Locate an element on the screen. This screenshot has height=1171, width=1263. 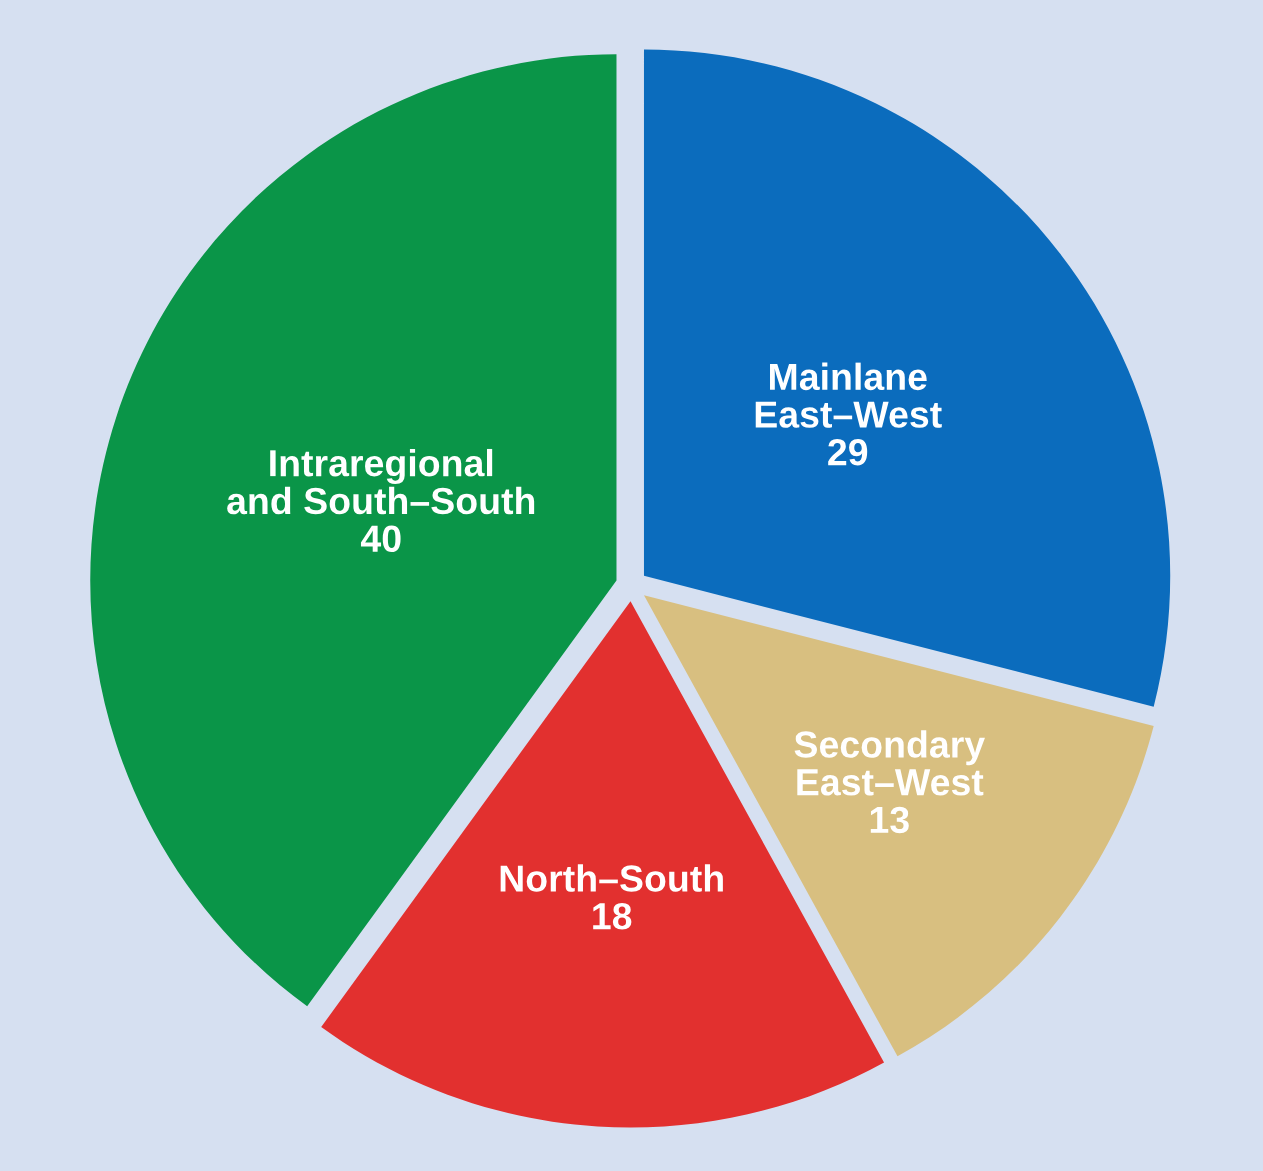
data-label: 18 is located at coordinates (612, 916).